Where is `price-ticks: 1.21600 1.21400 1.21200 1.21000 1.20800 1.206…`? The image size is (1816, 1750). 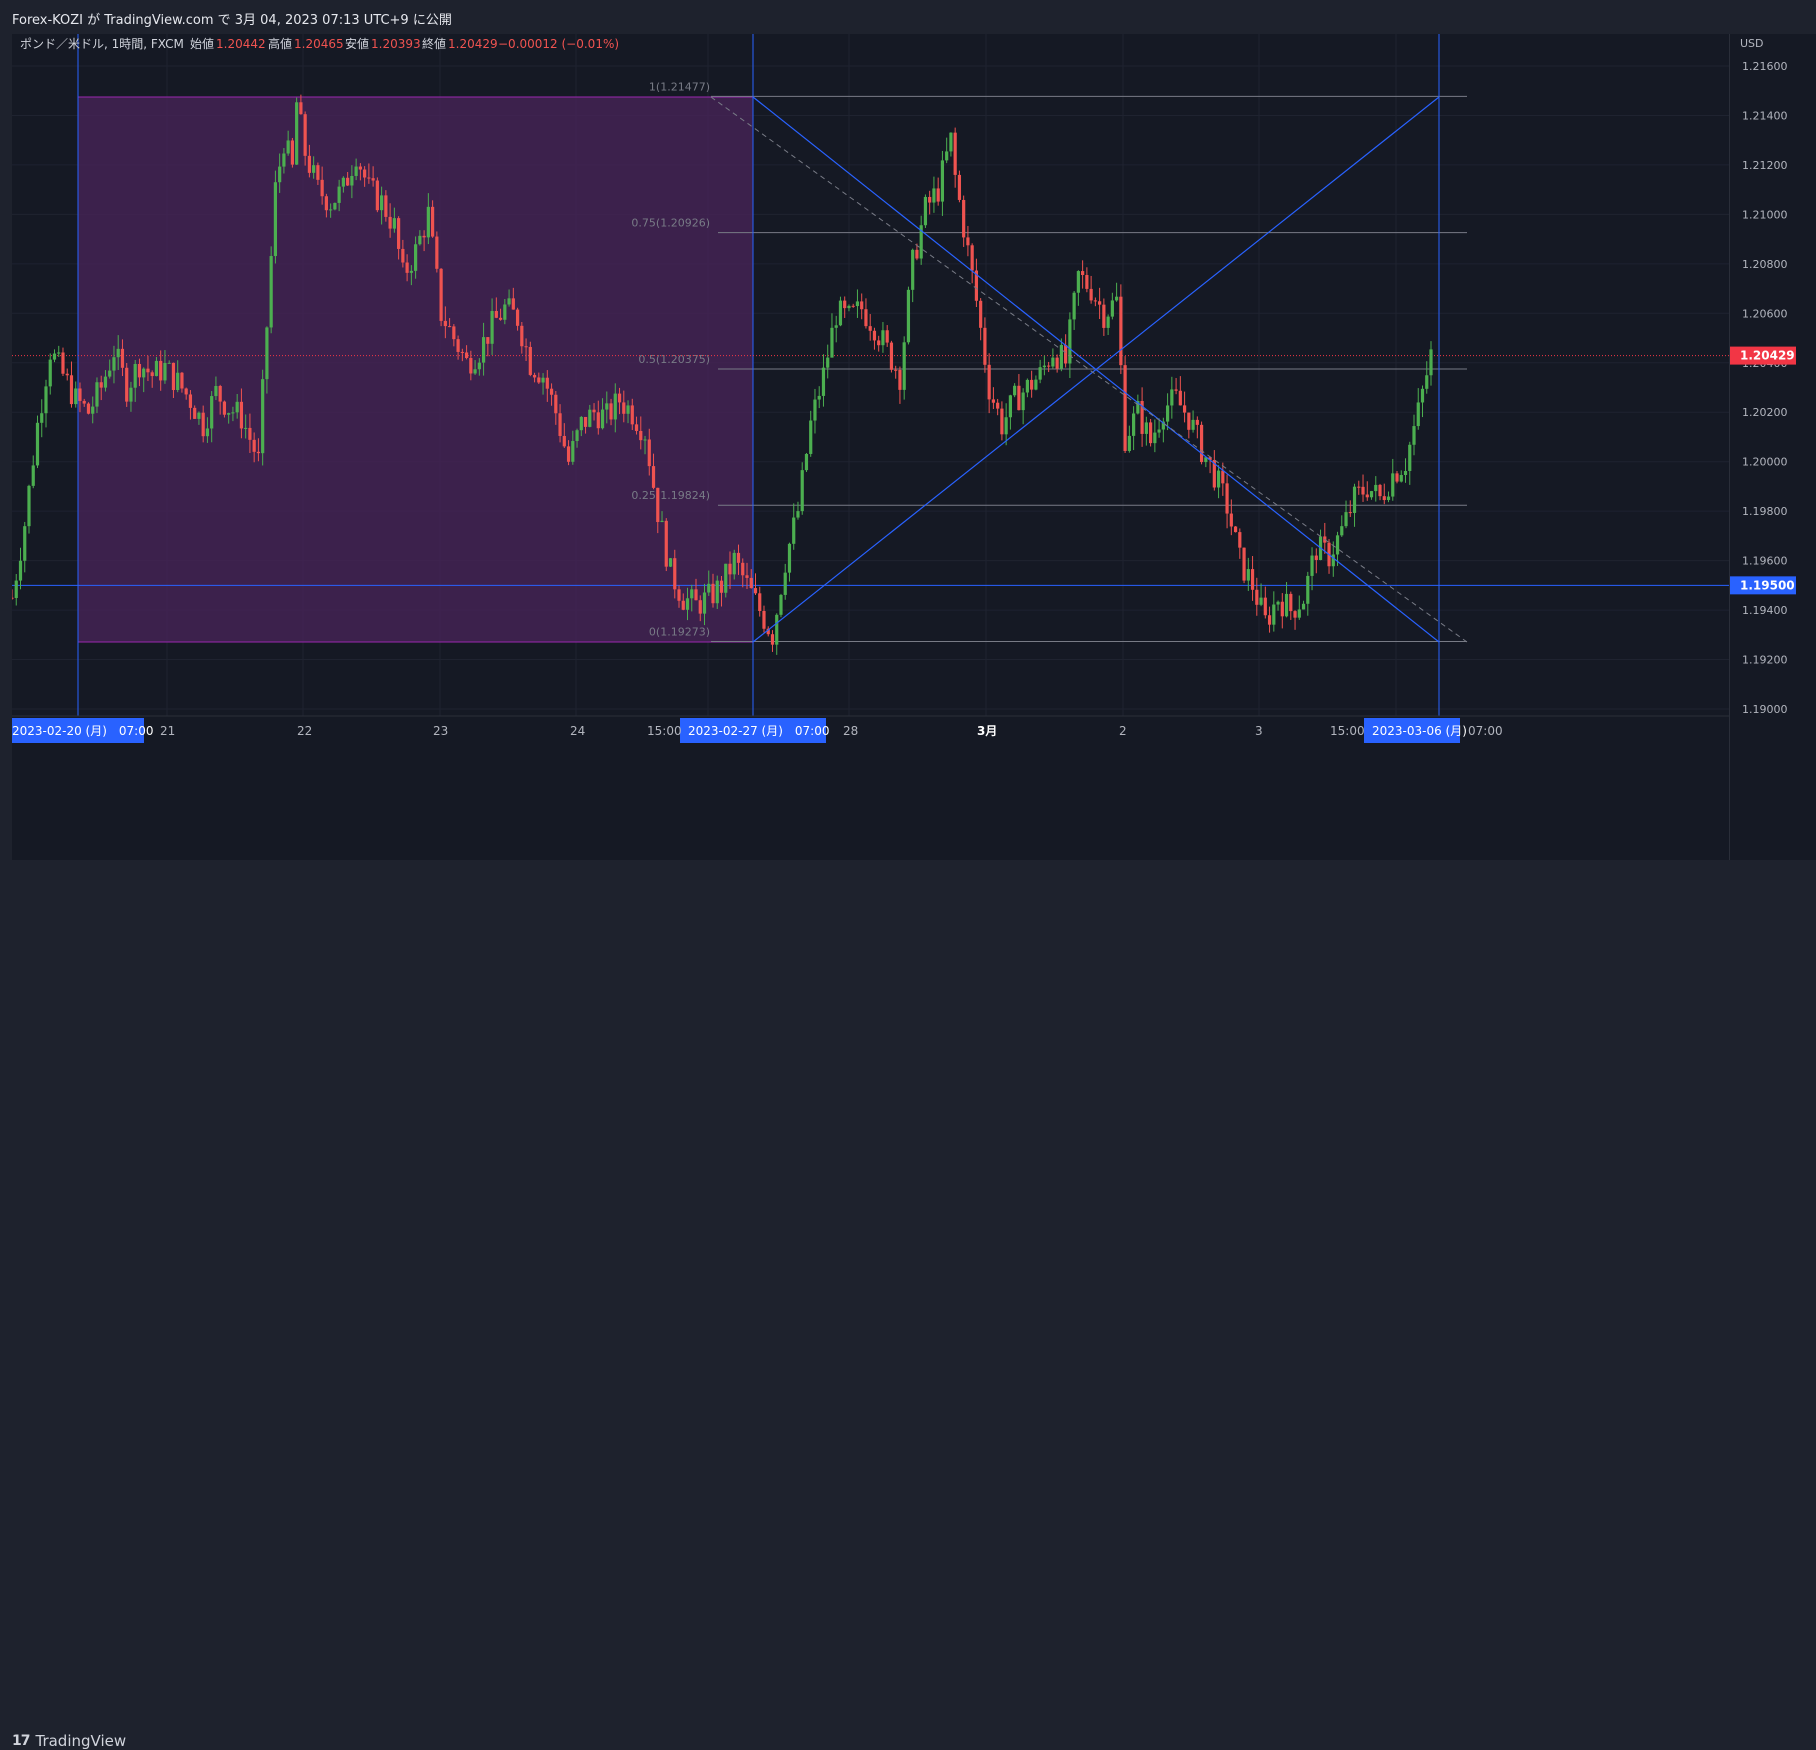 price-ticks: 1.21600 1.21400 1.21200 1.21000 1.20800 1.206… is located at coordinates (1765, 388).